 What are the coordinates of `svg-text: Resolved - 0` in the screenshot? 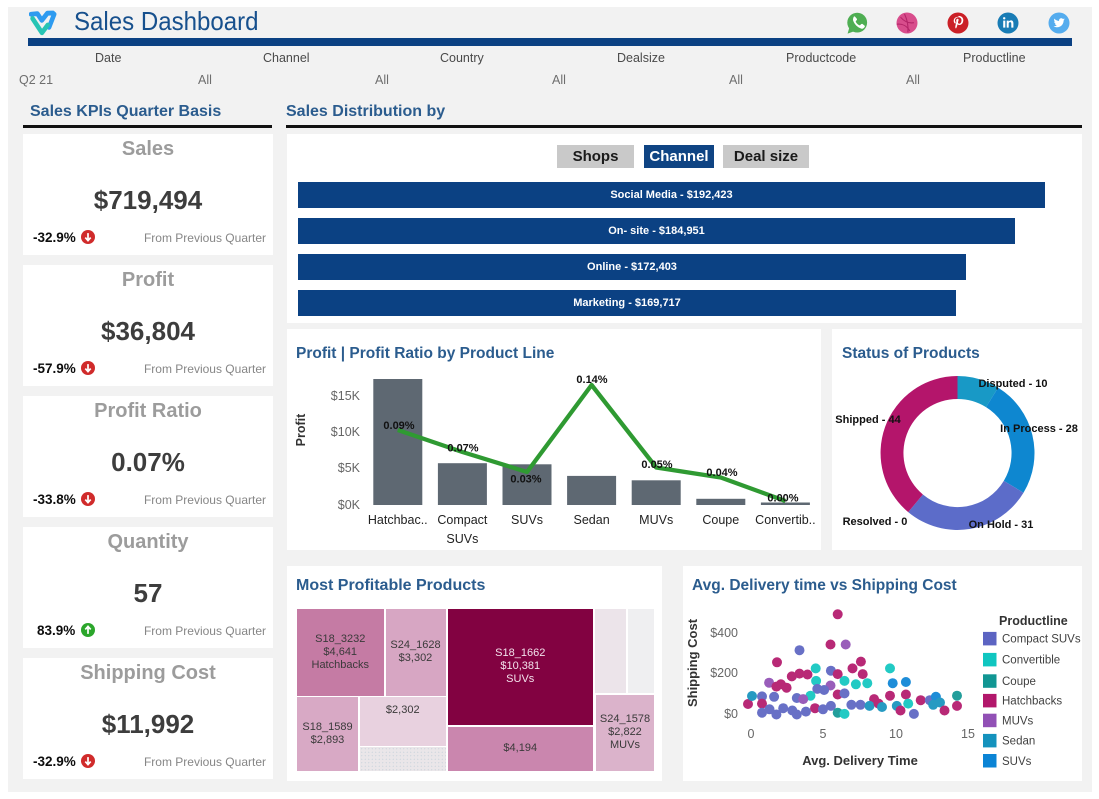 It's located at (875, 522).